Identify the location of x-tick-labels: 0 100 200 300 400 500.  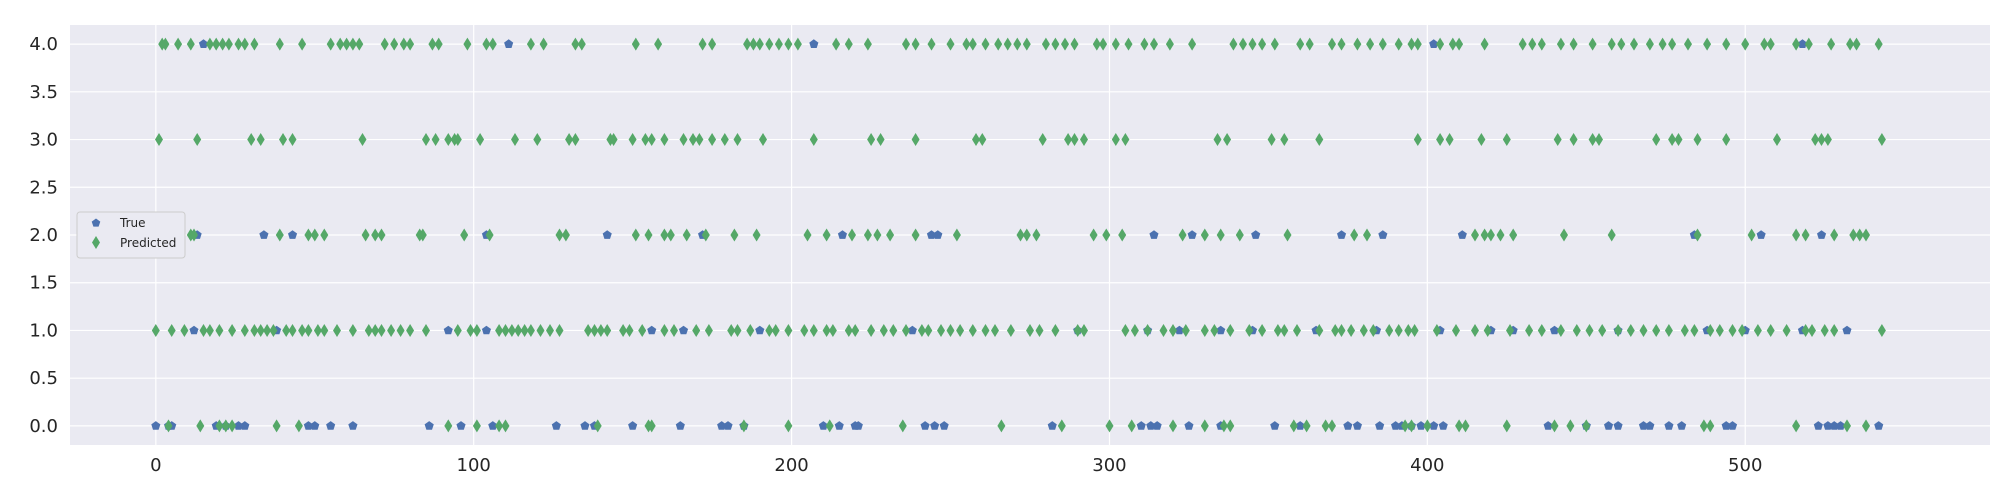
(956, 465).